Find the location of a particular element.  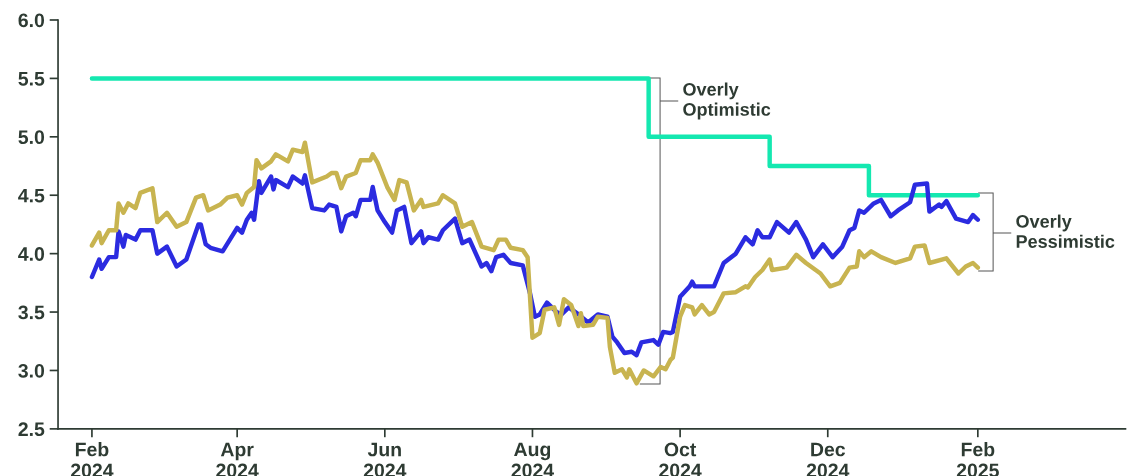

y-tick-label: 3.5 is located at coordinates (31, 312).